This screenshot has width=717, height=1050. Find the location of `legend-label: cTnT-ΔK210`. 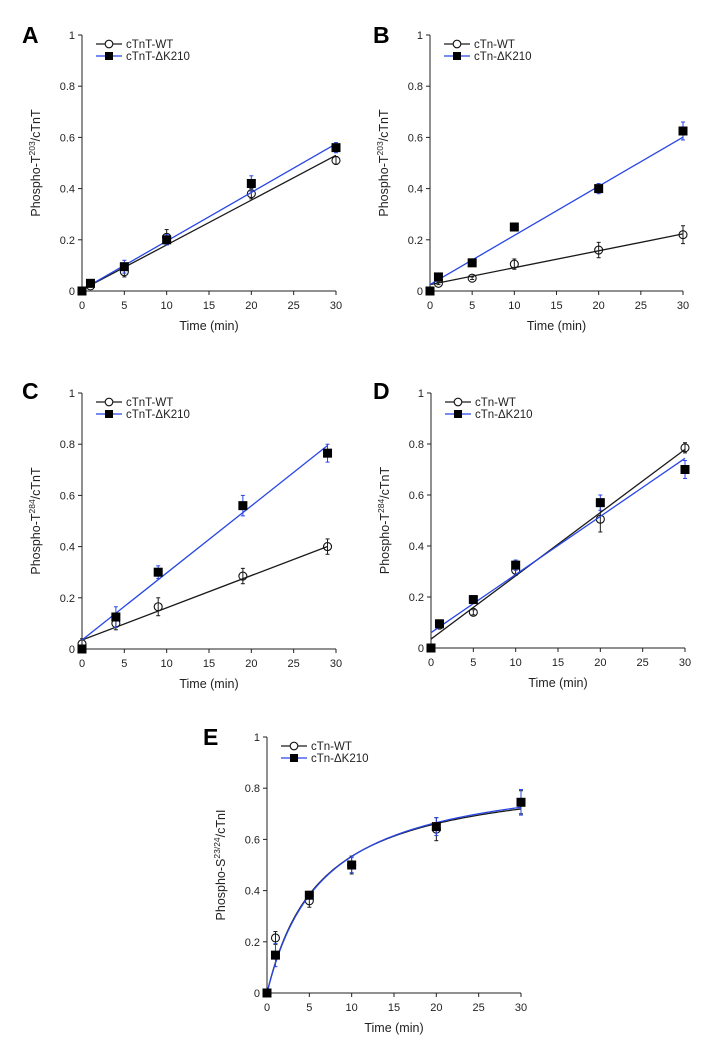

legend-label: cTnT-ΔK210 is located at coordinates (158, 415).